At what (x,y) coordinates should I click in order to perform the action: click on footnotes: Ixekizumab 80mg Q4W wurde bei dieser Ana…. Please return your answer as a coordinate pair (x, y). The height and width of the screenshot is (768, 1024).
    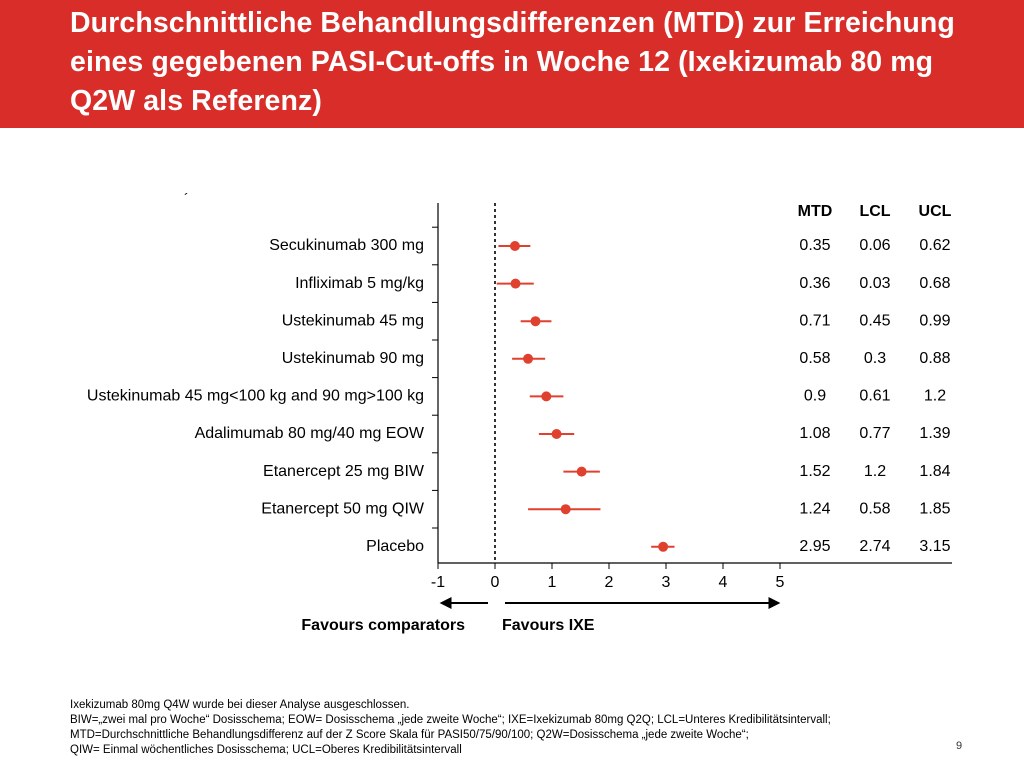
    Looking at the image, I should click on (520, 728).